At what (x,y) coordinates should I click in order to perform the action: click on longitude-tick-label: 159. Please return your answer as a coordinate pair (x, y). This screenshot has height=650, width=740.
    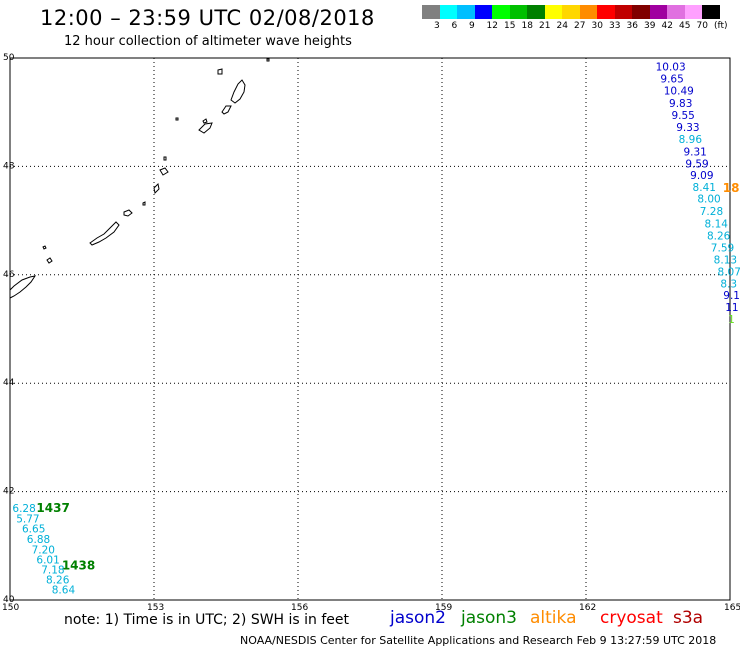
    Looking at the image, I should click on (443, 608).